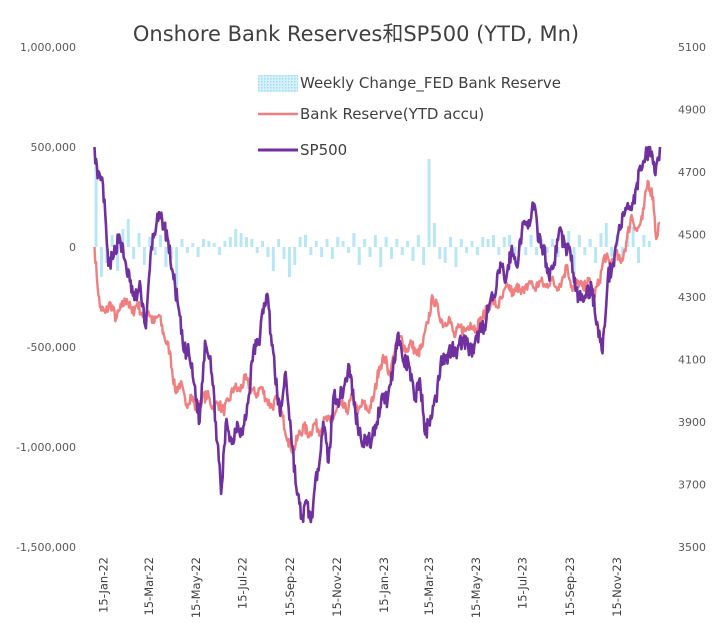 This screenshot has width=719, height=636. Describe the element at coordinates (476, 587) in the screenshot. I see `x-tick-label: 15-May-23` at that location.